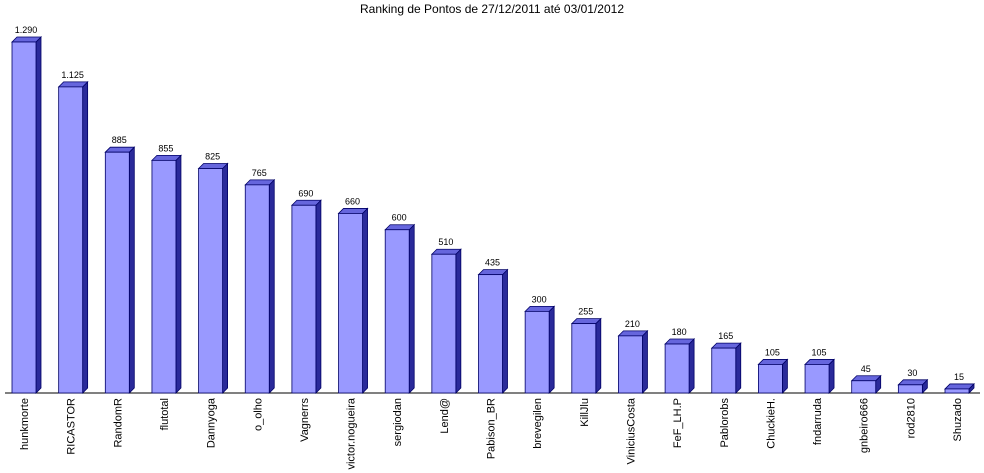  What do you see at coordinates (538, 423) in the screenshot?
I see `x-tick-label: brevegilen` at bounding box center [538, 423].